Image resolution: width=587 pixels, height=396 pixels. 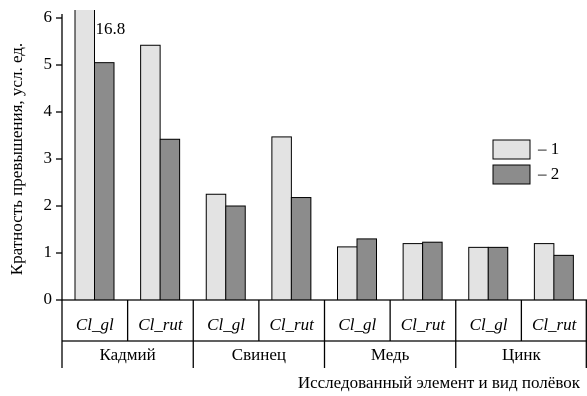 I want to click on y-tick-label: 3, so click(x=48, y=157).